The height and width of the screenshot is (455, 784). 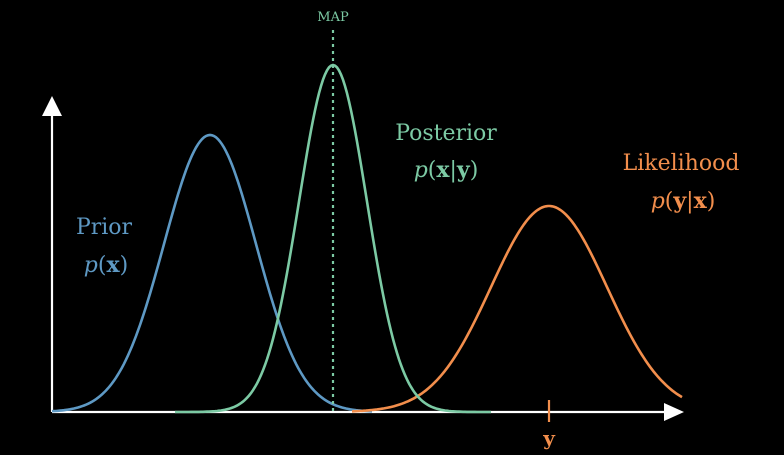 I want to click on likelihood-label: Likelihood, so click(x=681, y=163).